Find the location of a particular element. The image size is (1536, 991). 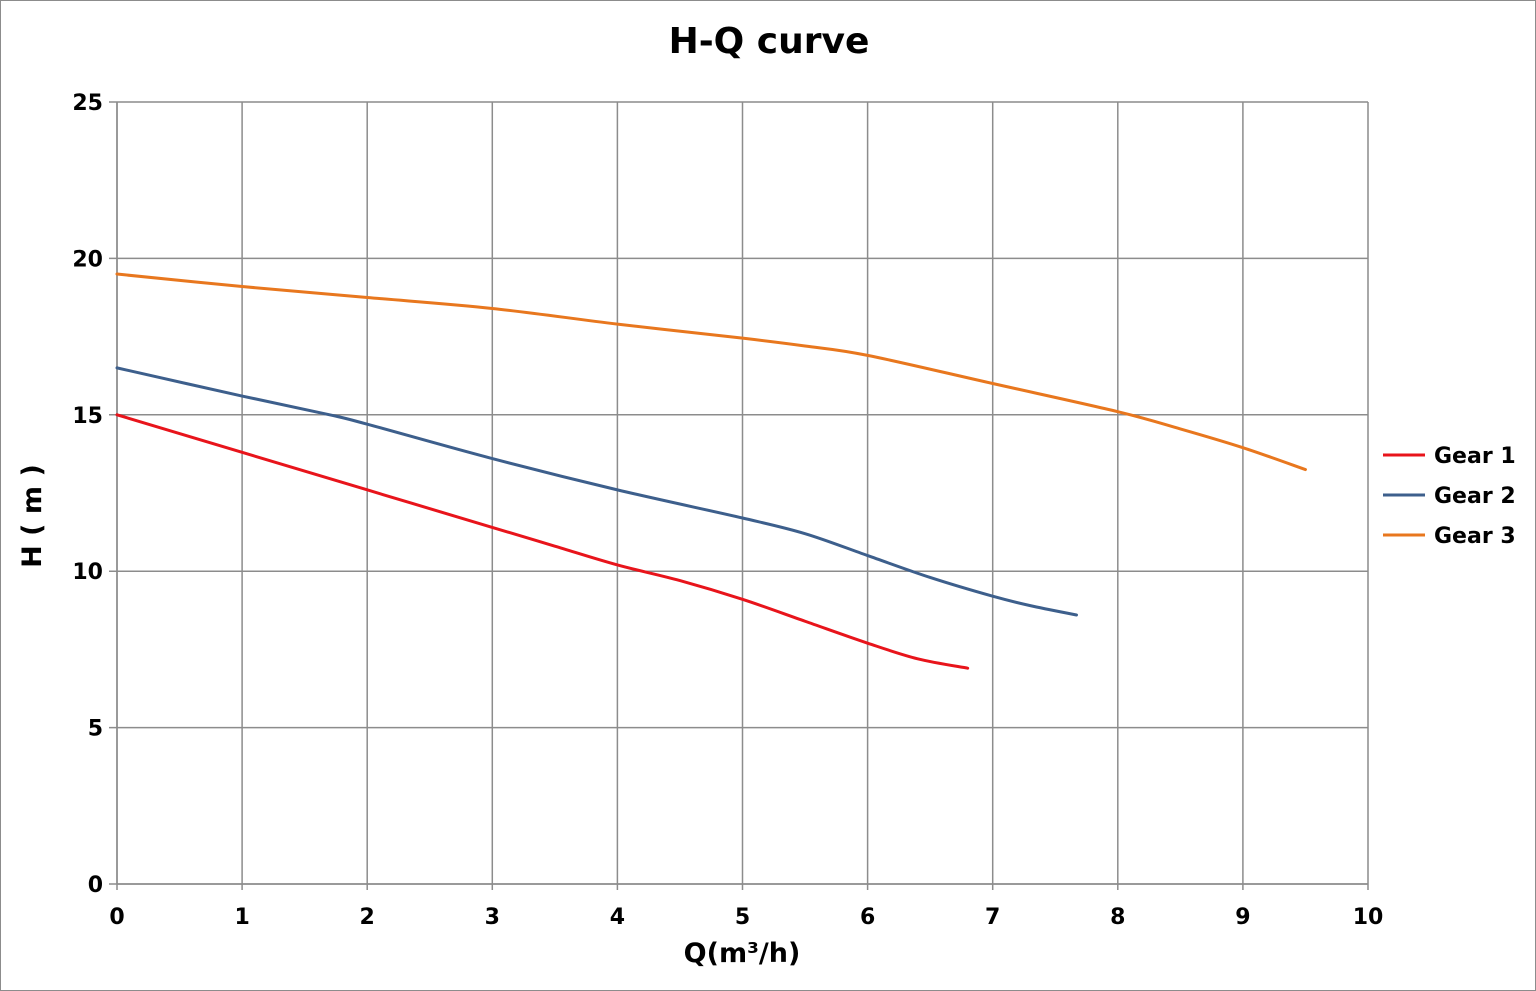

y-tick-label: 5 is located at coordinates (95, 729).